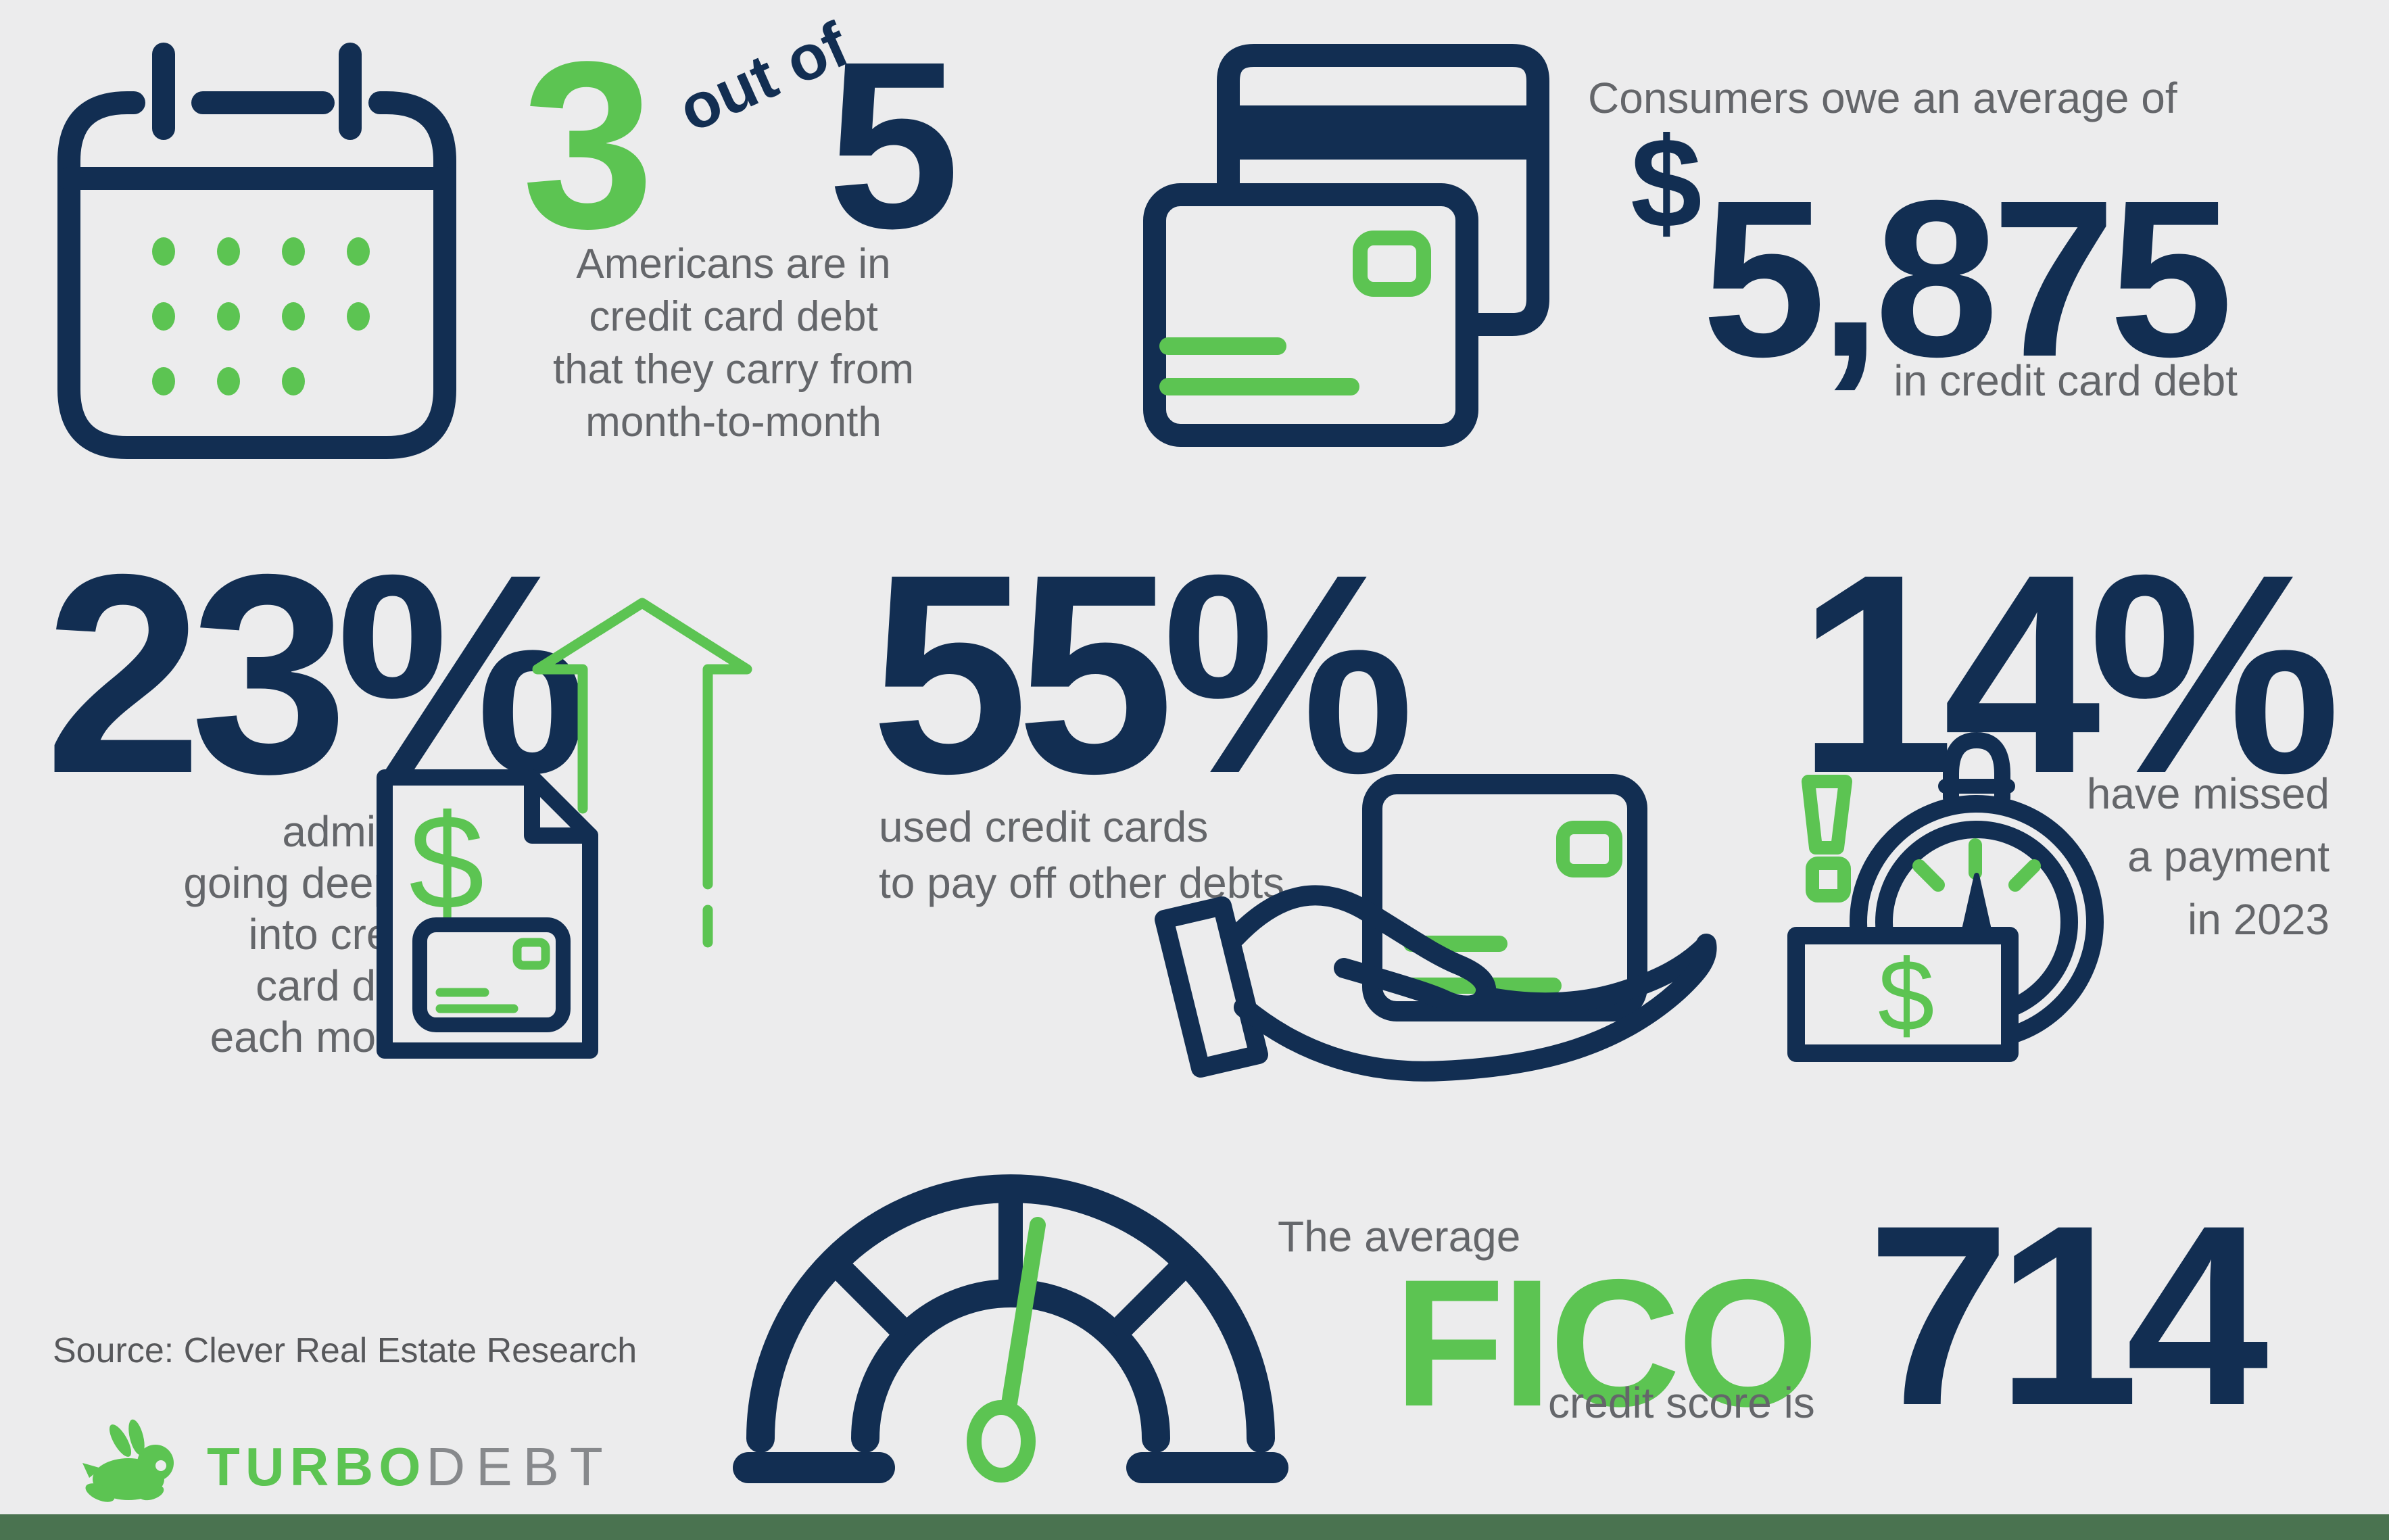 Image resolution: width=2389 pixels, height=1540 pixels. I want to click on stopwatch-needle, so click(1976, 905).